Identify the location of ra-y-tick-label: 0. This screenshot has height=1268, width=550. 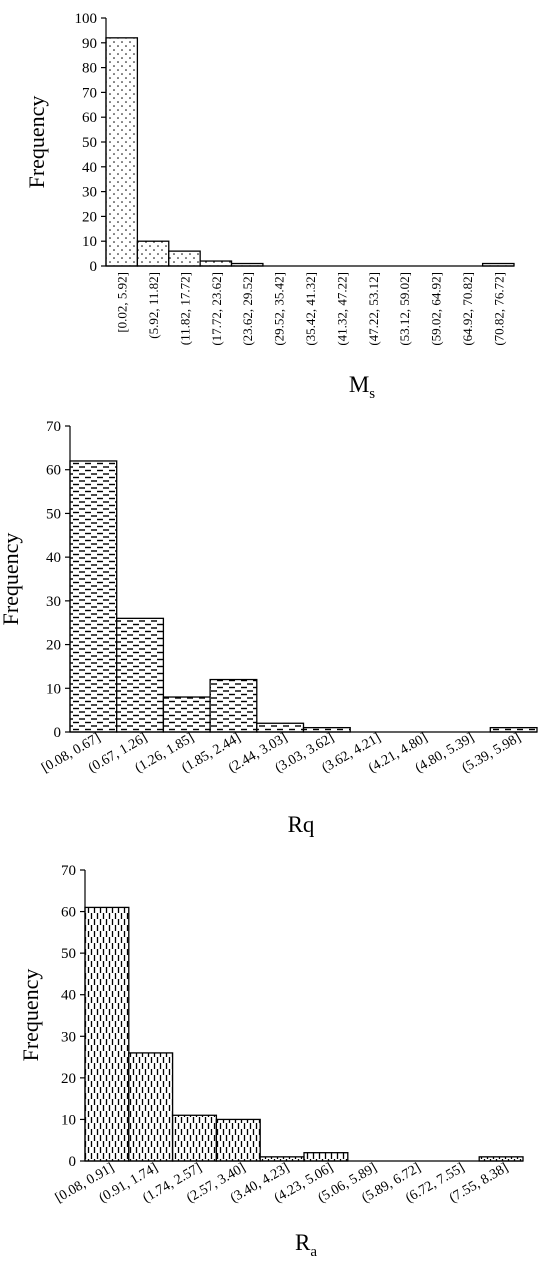
(73, 1162).